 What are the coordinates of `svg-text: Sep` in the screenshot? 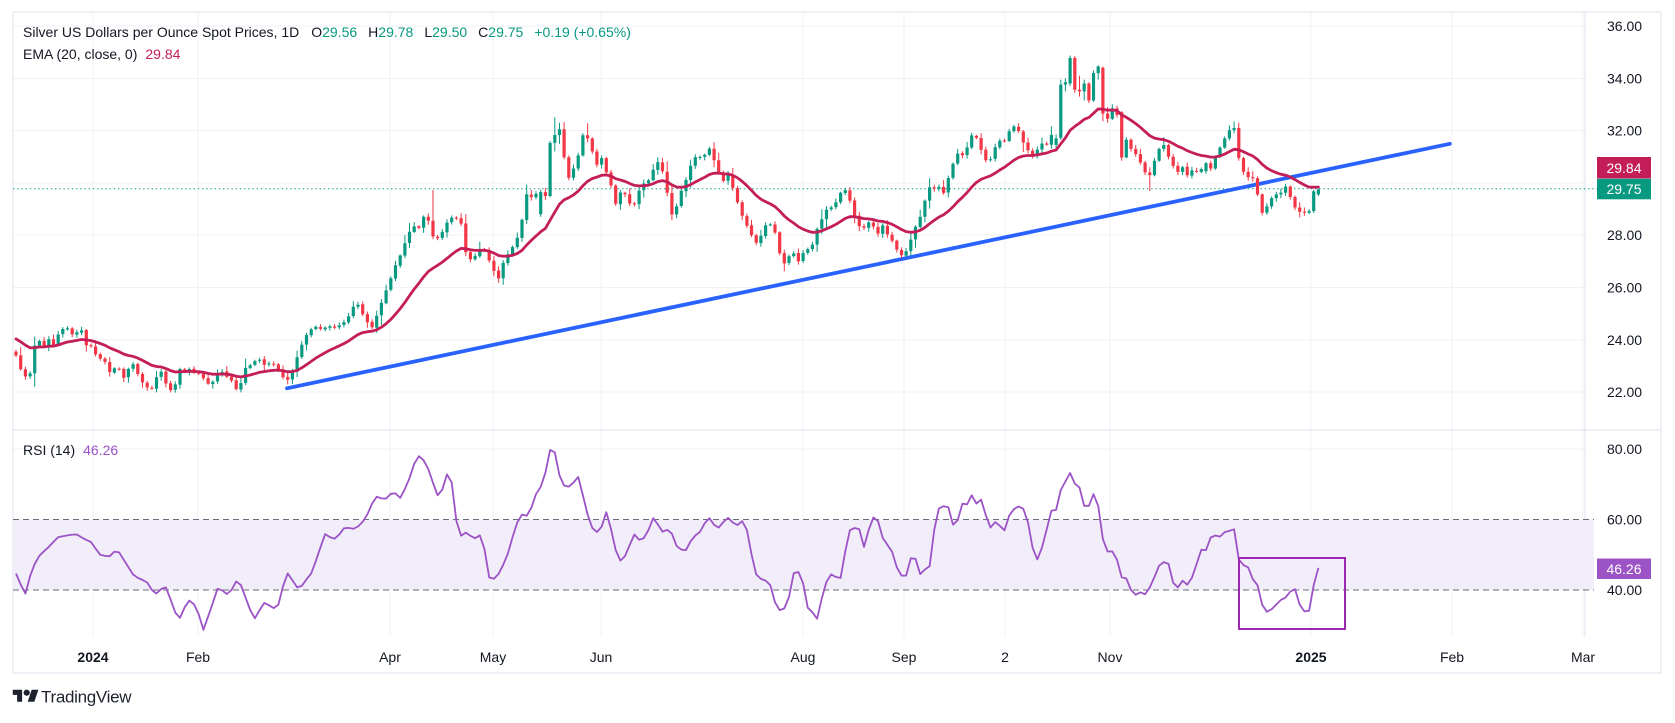 It's located at (904, 657).